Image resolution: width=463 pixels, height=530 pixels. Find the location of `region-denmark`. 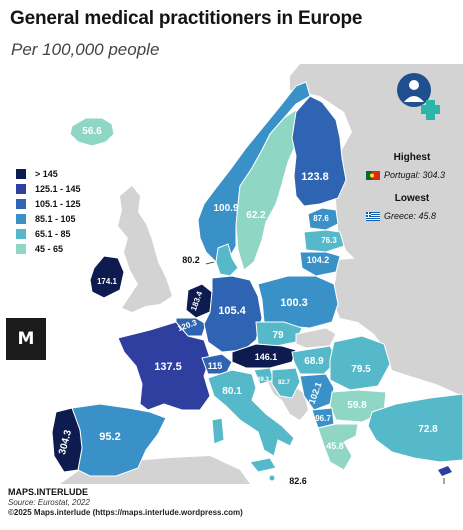

region-denmark is located at coordinates (227, 260).